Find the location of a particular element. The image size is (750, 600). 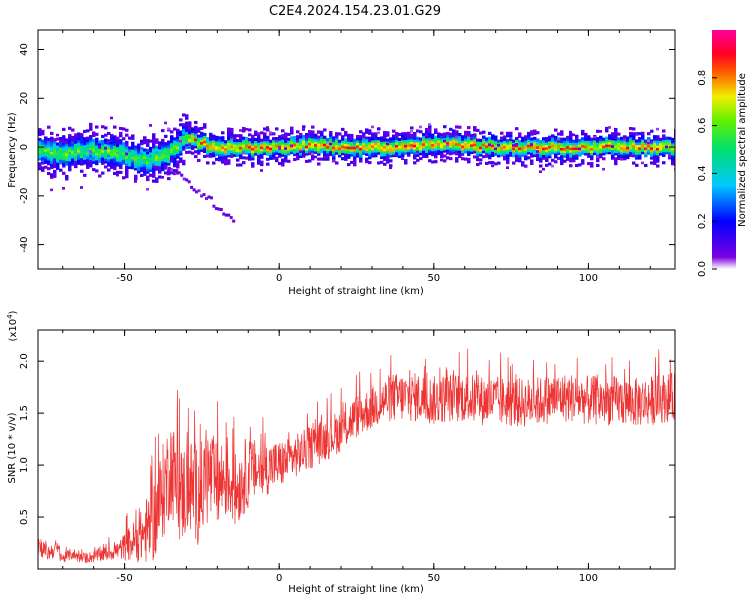

colorbar-tick-label: 0.4 is located at coordinates (702, 173).